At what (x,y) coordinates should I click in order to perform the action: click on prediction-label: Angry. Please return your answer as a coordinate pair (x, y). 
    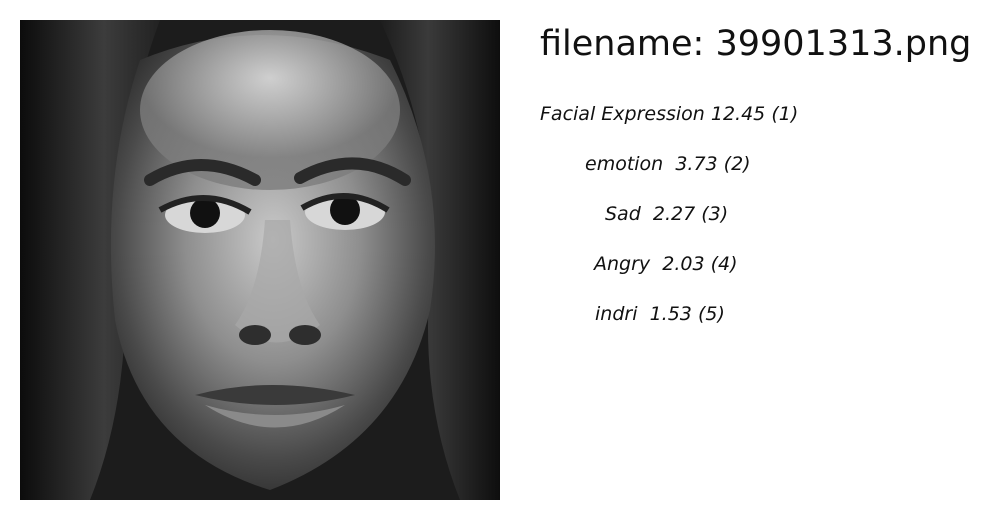
    Looking at the image, I should click on (622, 264).